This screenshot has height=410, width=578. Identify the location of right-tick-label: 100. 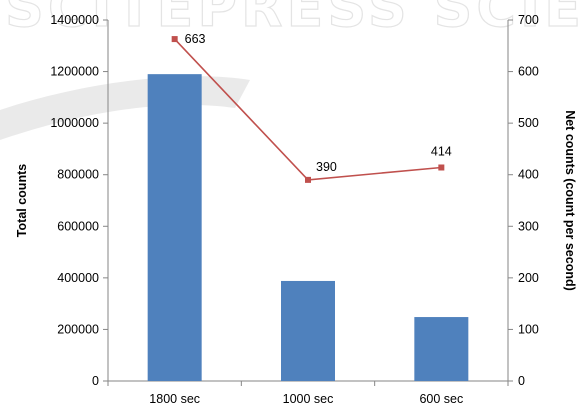
(528, 329).